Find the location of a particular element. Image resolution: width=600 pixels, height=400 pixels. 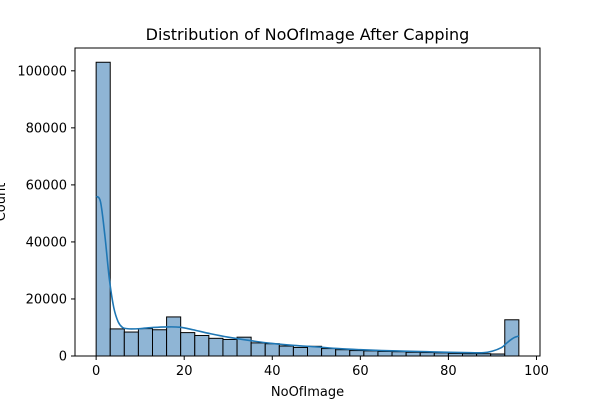

y-tick-label: 100000 is located at coordinates (42, 71).